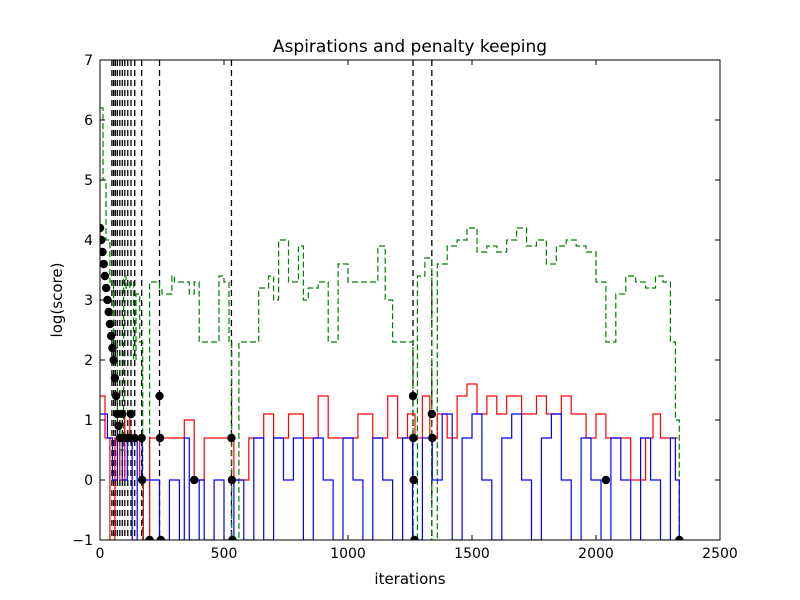  What do you see at coordinates (82, 541) in the screenshot?
I see `y-tick-label: −1` at bounding box center [82, 541].